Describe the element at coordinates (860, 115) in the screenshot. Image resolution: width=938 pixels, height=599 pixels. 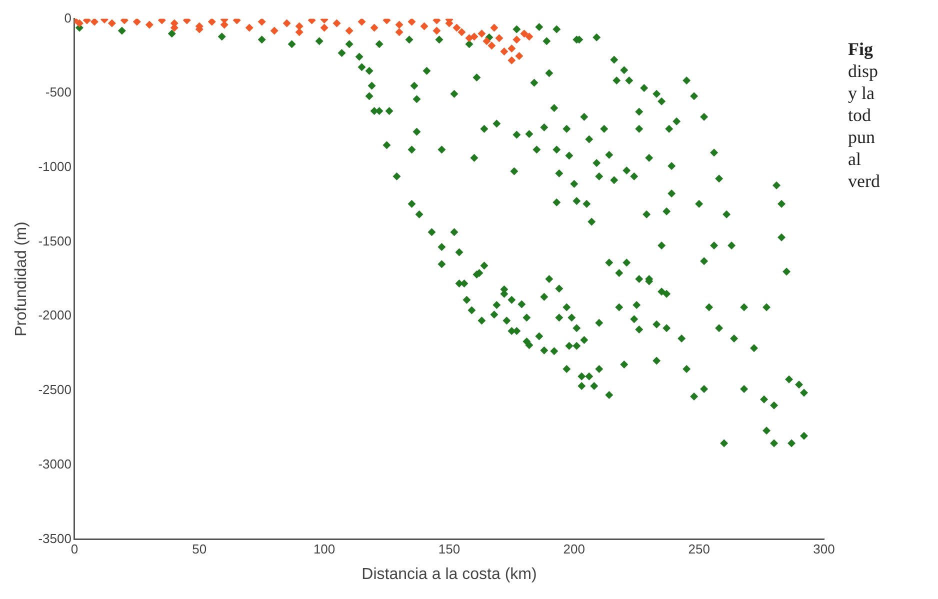
I see `text: tod` at that location.